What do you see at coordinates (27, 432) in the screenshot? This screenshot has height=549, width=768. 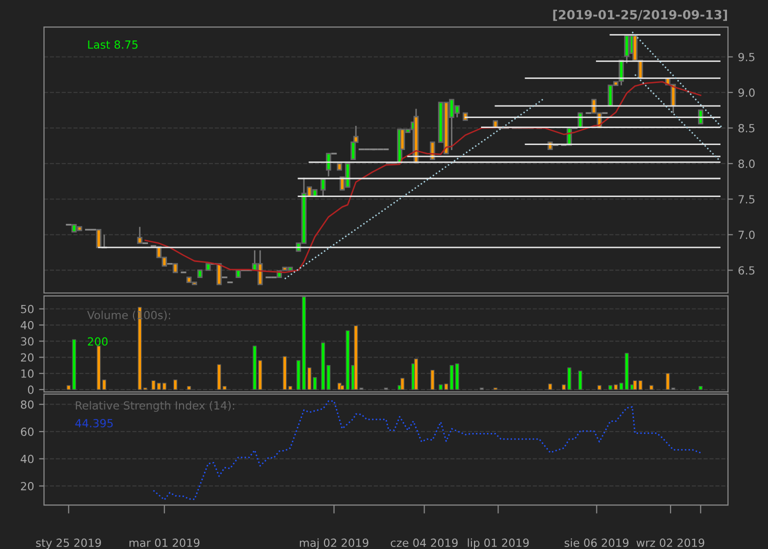 I see `y-tick-label: 60` at bounding box center [27, 432].